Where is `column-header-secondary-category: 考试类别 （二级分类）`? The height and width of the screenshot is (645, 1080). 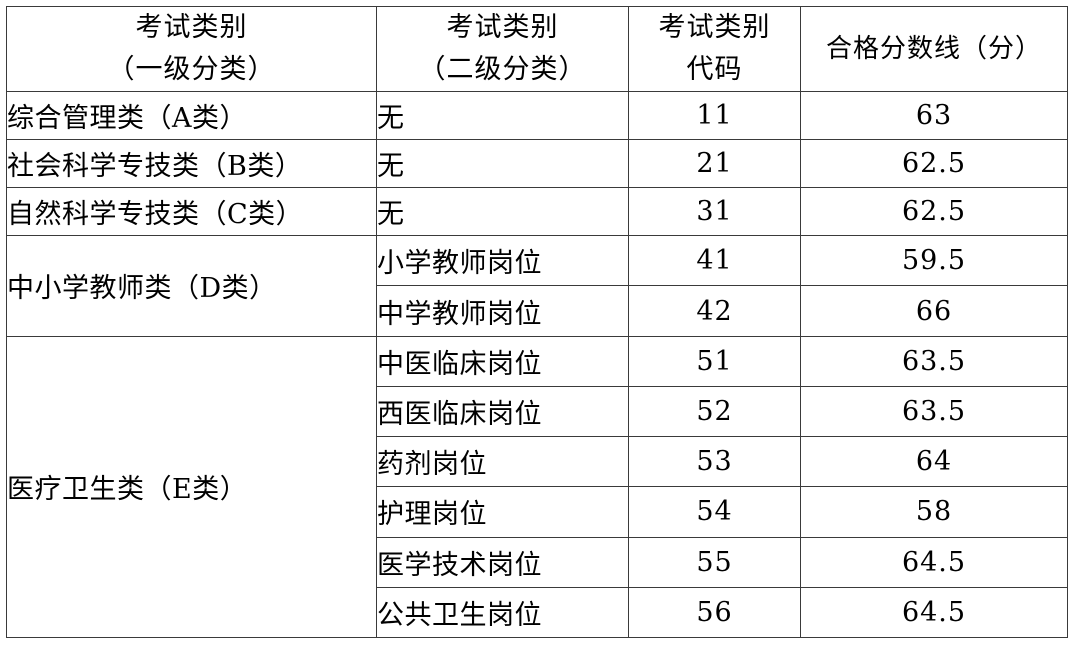 column-header-secondary-category: 考试类别 （二级分类） is located at coordinates (502, 49).